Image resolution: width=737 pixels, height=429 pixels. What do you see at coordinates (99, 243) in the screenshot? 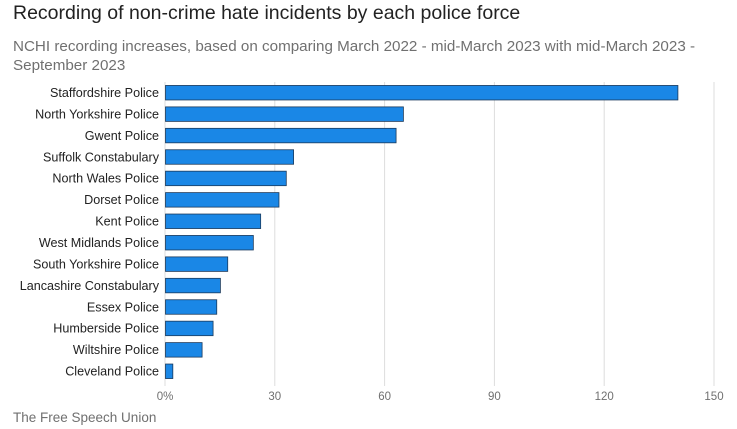
I see `category-label: West Midlands Police` at bounding box center [99, 243].